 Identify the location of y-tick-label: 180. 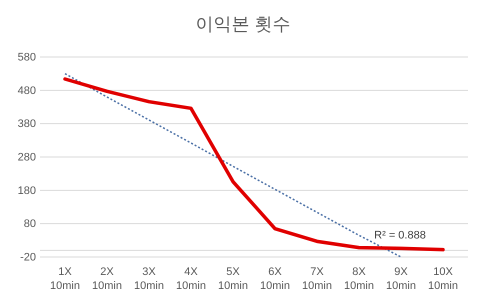
(27, 190).